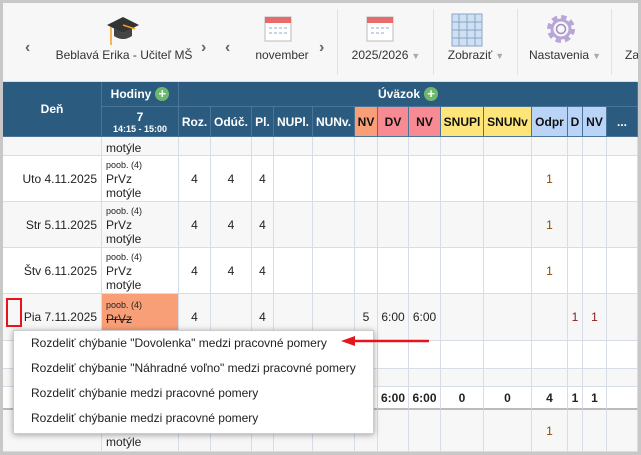  I want to click on hours-cell: motýle, so click(140, 146).